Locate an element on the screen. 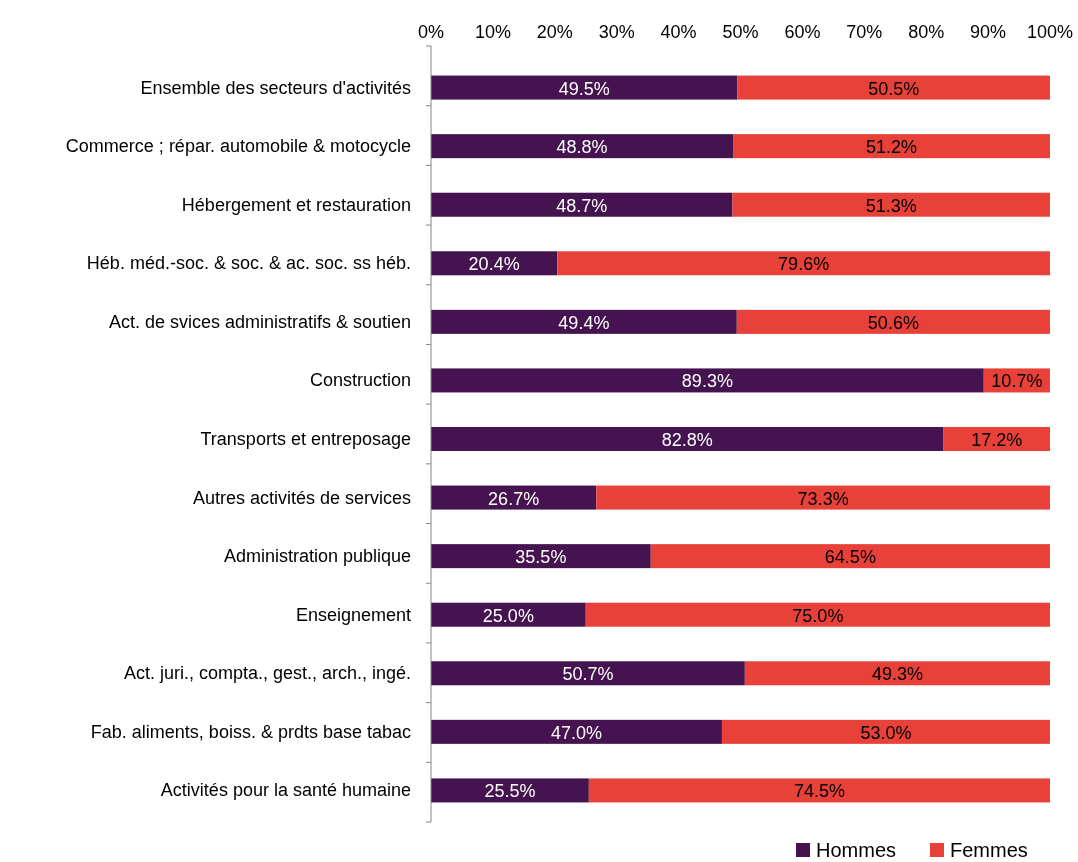  data-label: 10.7% is located at coordinates (1017, 381).